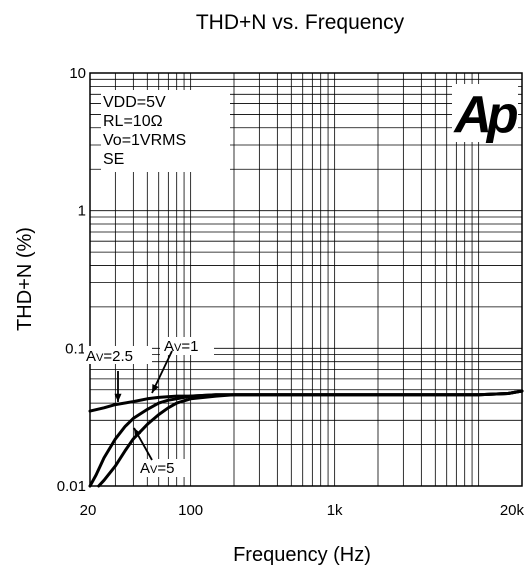 The height and width of the screenshot is (582, 526). I want to click on annotation-3: AV=5, so click(161, 452).